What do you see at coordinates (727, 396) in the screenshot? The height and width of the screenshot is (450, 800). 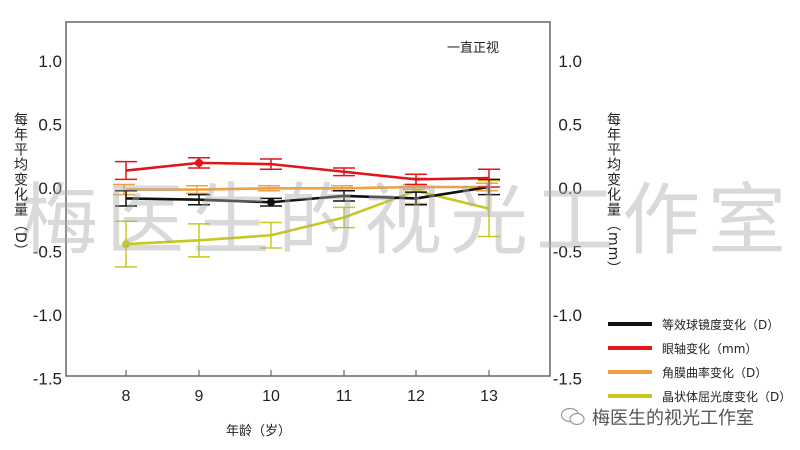 I see `legend-label: 晶状体屈光度变化（D）` at bounding box center [727, 396].